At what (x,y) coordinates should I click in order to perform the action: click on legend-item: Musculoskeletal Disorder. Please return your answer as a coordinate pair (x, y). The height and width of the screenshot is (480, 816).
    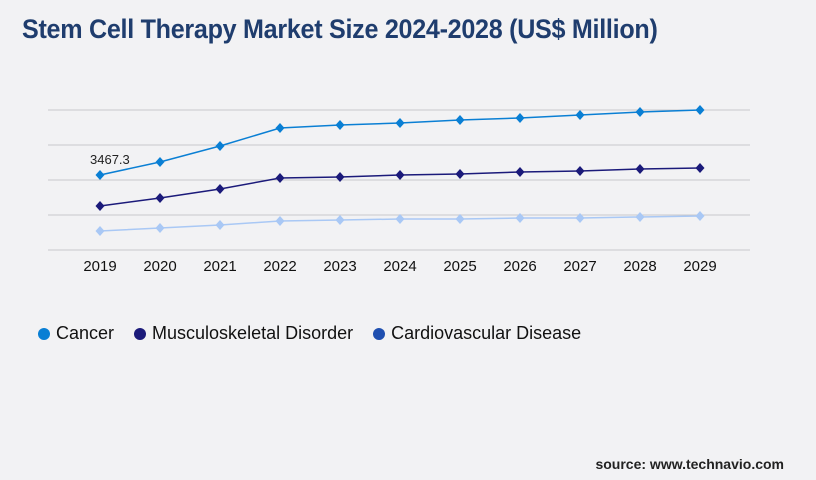
    Looking at the image, I should click on (243, 333).